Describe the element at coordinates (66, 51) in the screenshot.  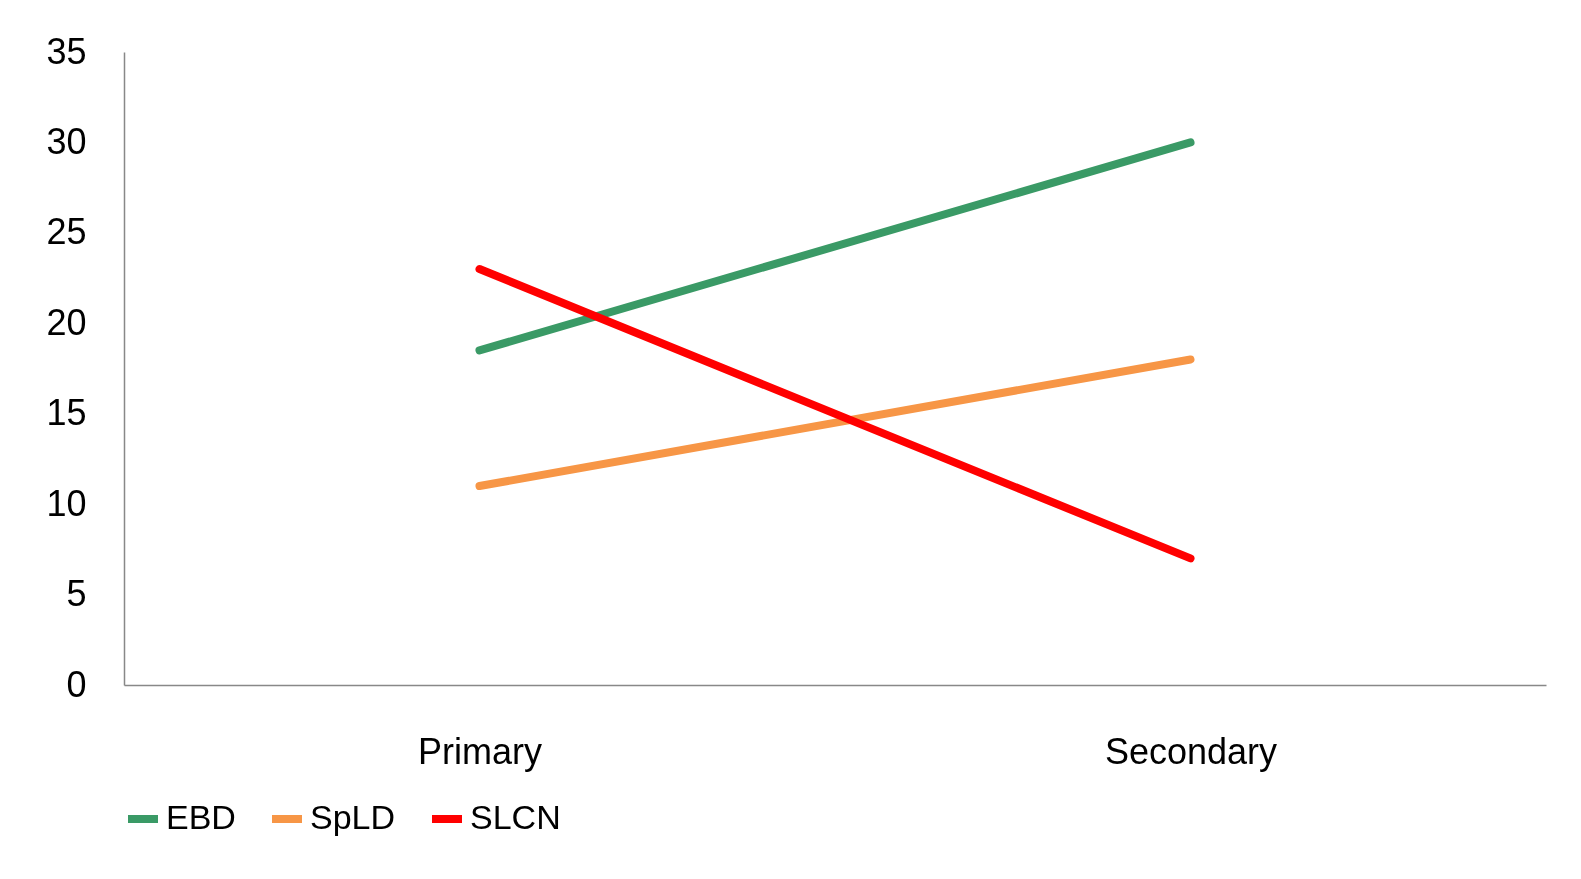
I see `y-tick-label: 35` at that location.